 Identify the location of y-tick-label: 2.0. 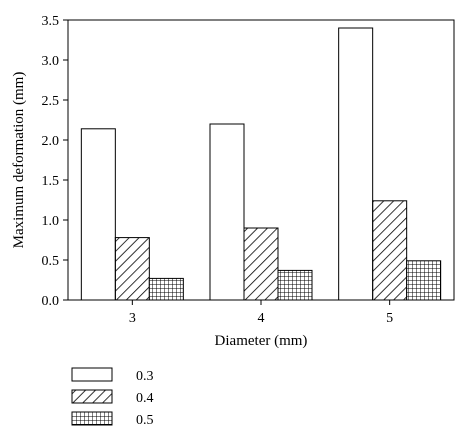
(51, 141).